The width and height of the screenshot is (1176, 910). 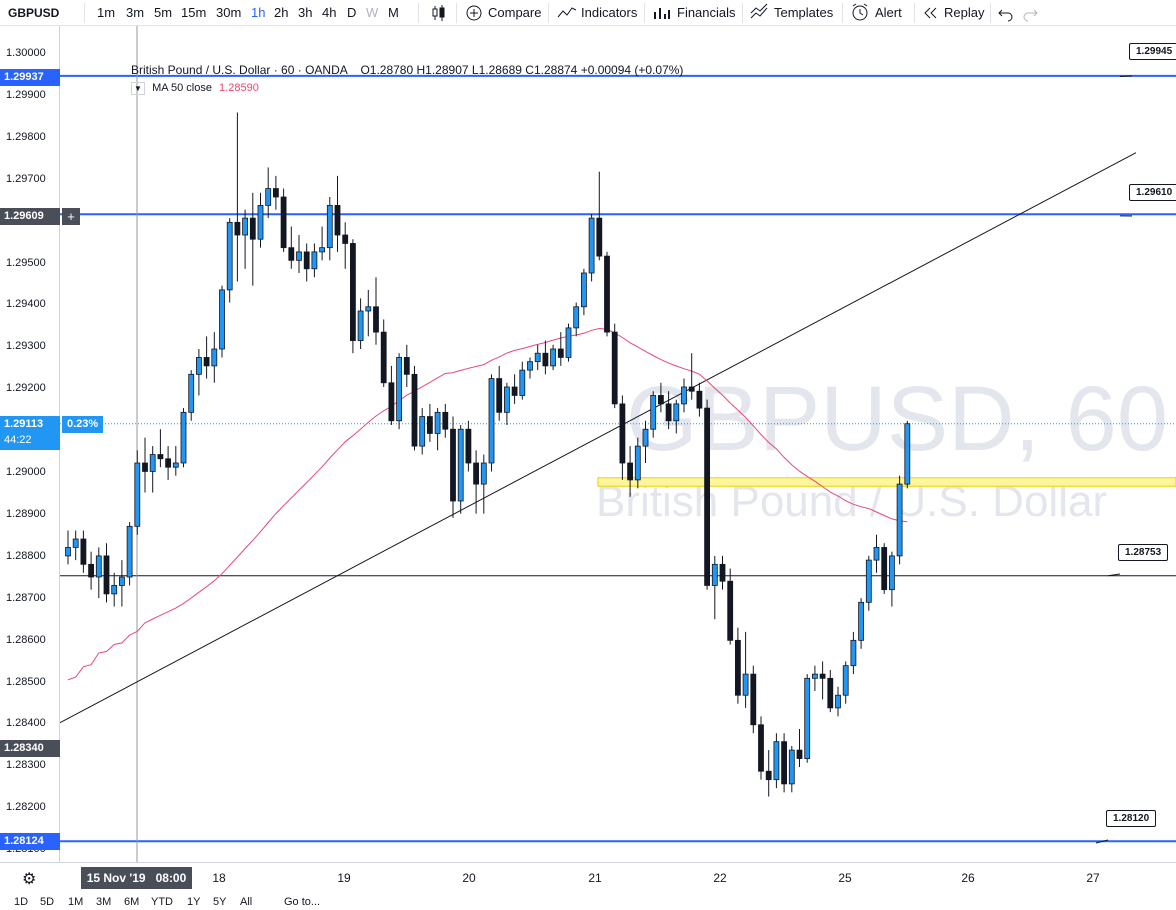 I want to click on legend-title: British Pound / U.S. Dollar · 60 · OANDA, so click(x=239, y=70).